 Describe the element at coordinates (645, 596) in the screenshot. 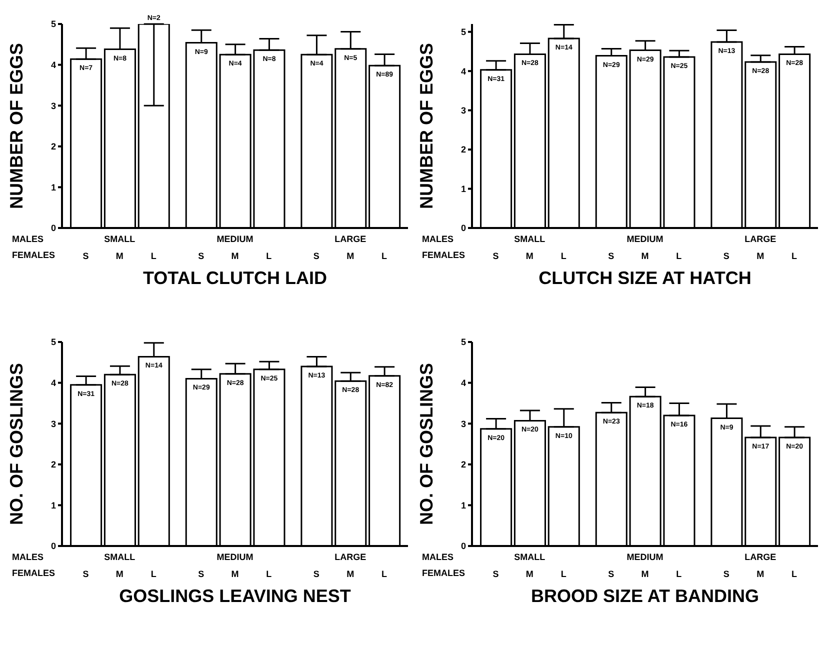

I see `x-axis-title: BROOD SIZE AT BANDING` at that location.